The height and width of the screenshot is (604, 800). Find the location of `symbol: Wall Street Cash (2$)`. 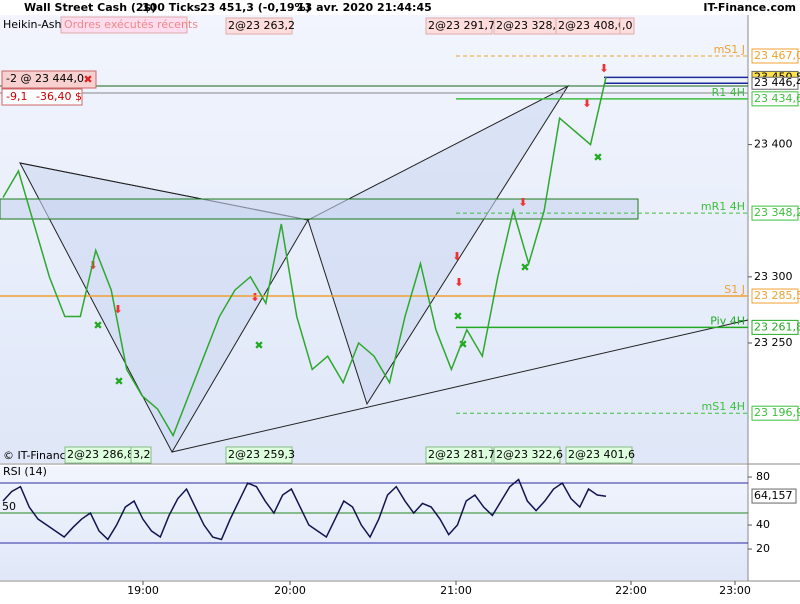

symbol: Wall Street Cash (2$) is located at coordinates (90, 7).